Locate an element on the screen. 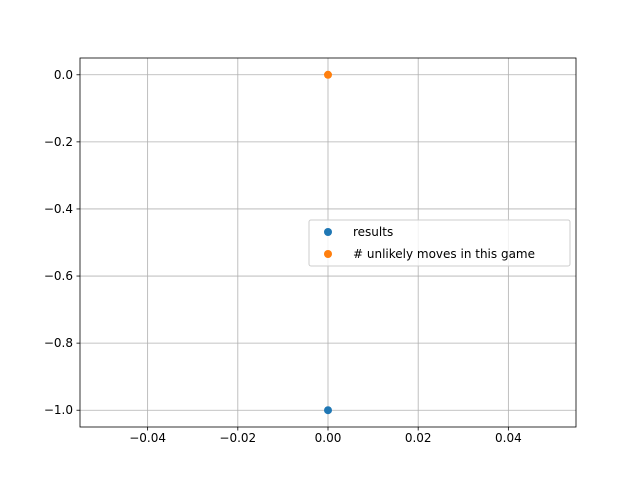 This screenshot has height=484, width=640. y-tick-label: 0.0 is located at coordinates (63, 75).